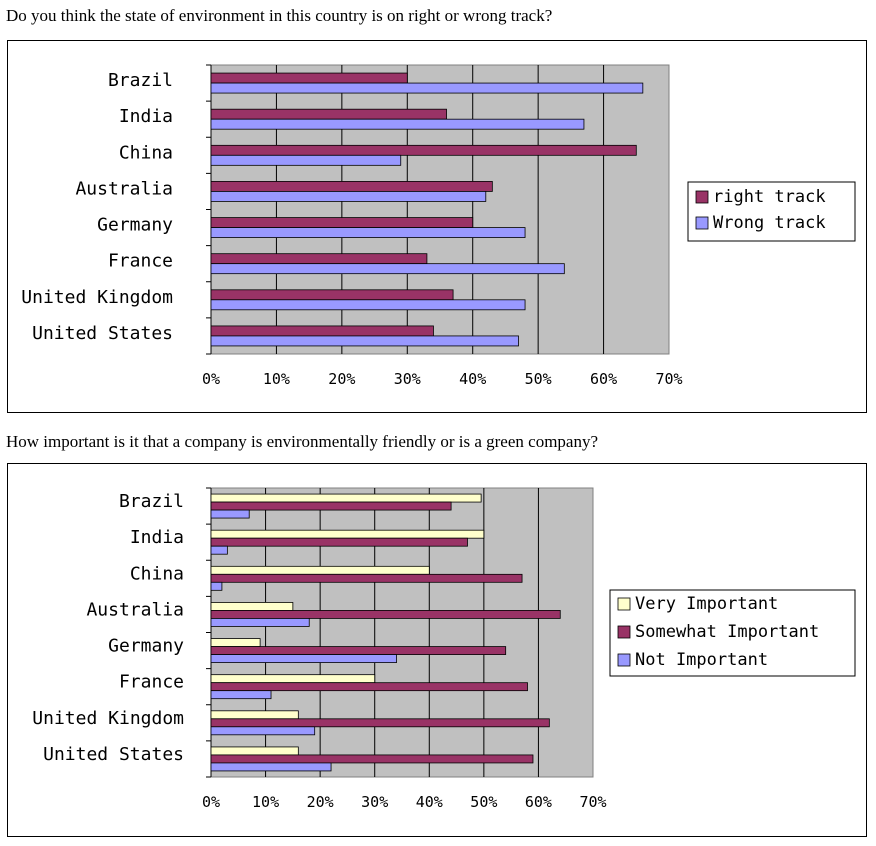 The image size is (876, 846). What do you see at coordinates (320, 570) in the screenshot?
I see `bar-very-important-china` at bounding box center [320, 570].